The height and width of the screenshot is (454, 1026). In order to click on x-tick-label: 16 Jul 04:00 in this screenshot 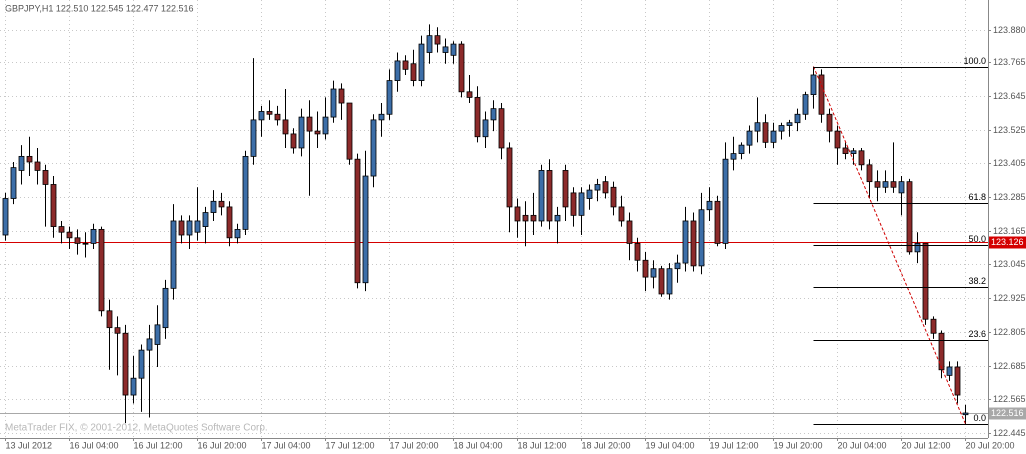, I will do `click(94, 445)`.